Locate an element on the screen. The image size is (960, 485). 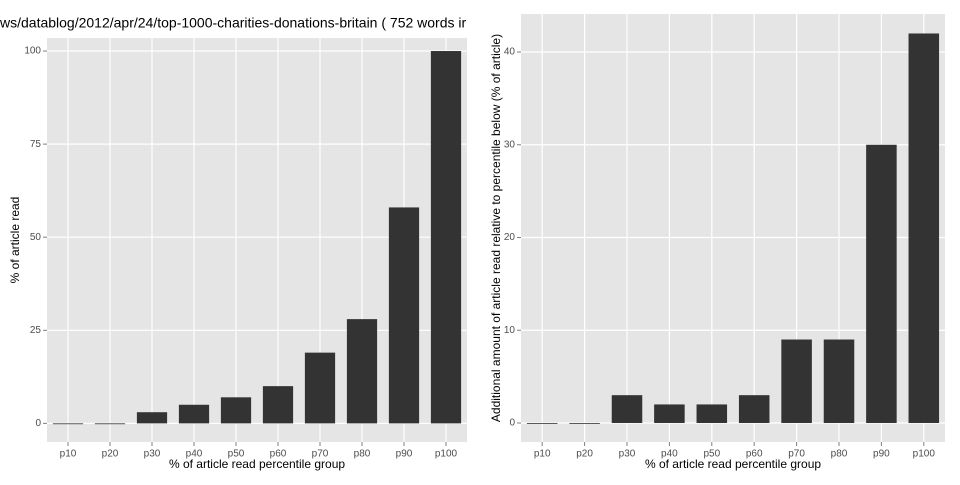
y-axis-title: % of article read is located at coordinates (15, 240).